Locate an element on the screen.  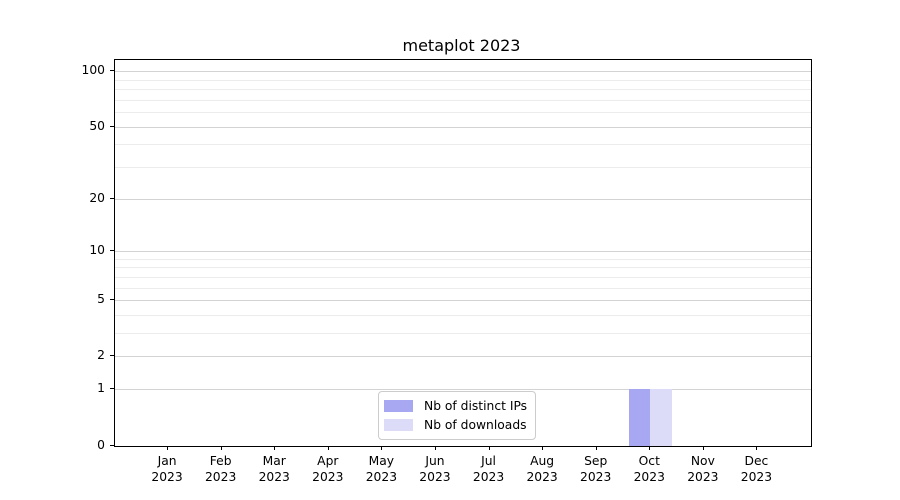
x-tick-label: Feb 2023 is located at coordinates (220, 469).